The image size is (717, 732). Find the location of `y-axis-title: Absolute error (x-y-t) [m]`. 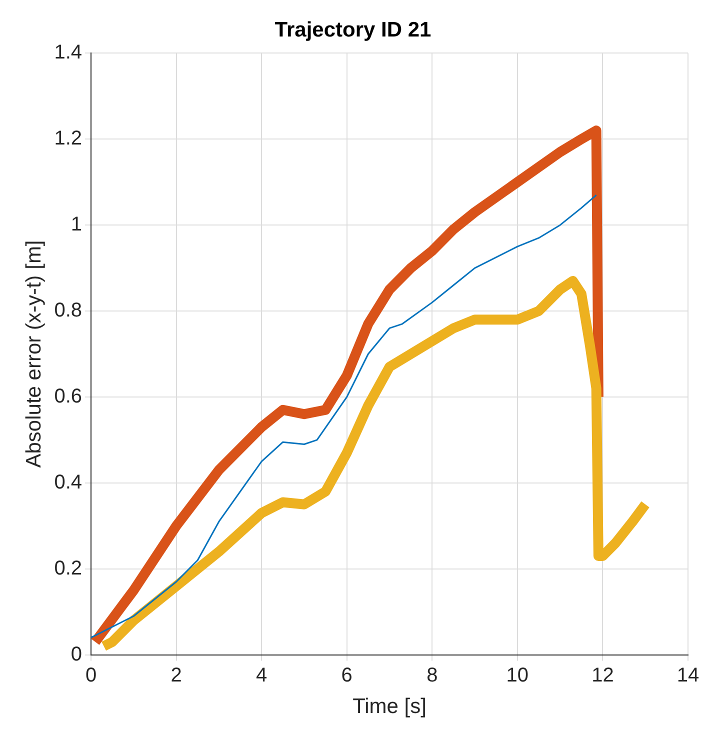

y-axis-title: Absolute error (x-y-t) [m] is located at coordinates (34, 354).